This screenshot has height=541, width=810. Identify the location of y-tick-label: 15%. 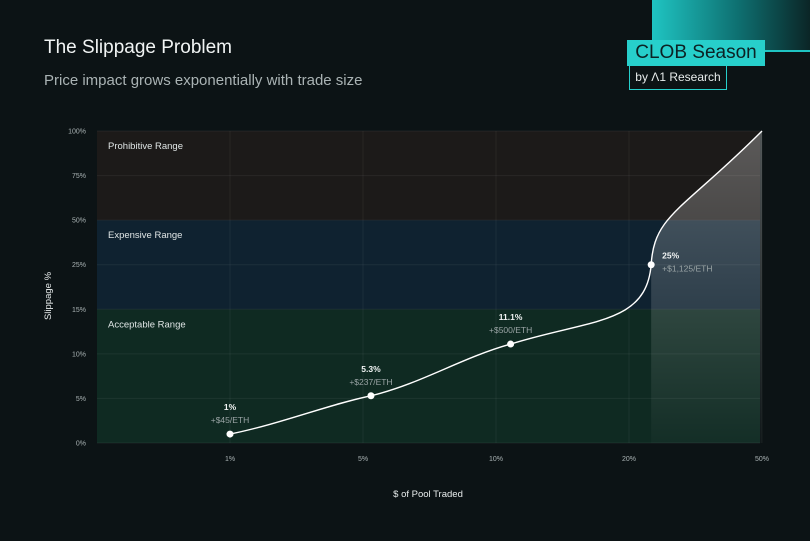
(79, 310).